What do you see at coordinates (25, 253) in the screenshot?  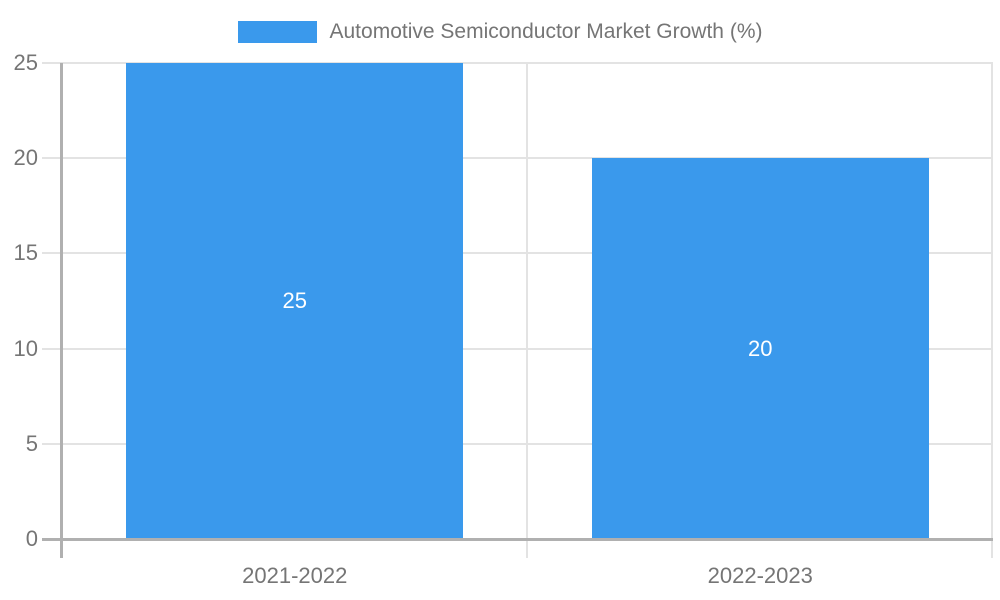 I see `y-axis-tick-label: 15` at bounding box center [25, 253].